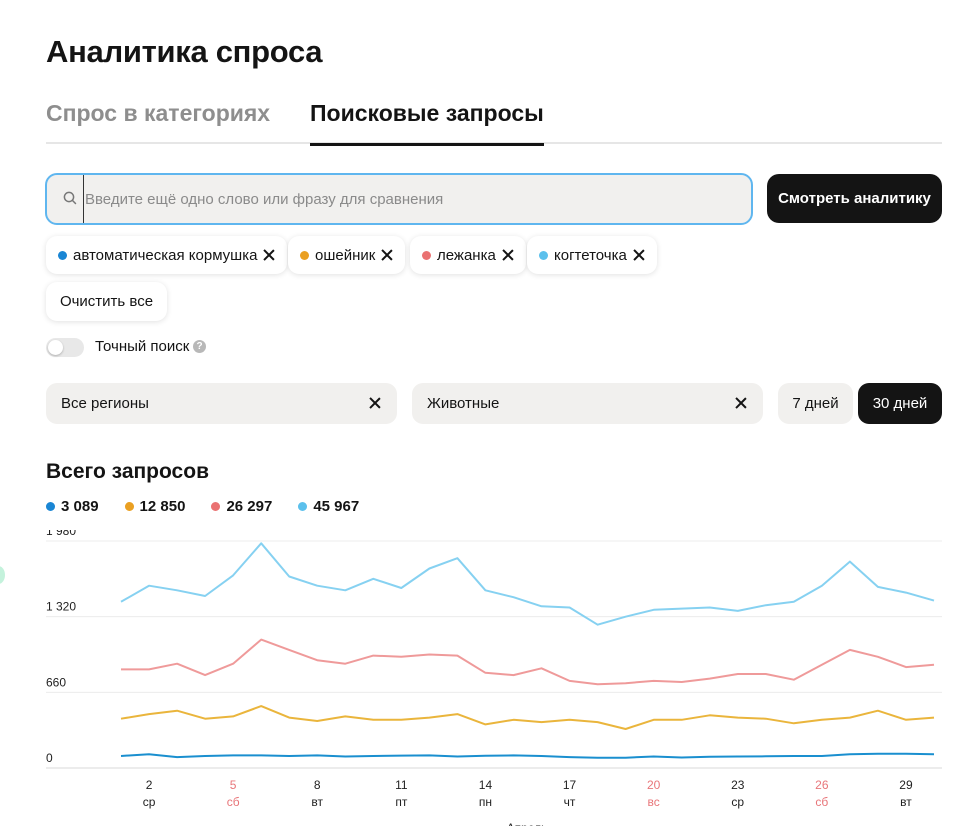 This screenshot has width=972, height=826. Describe the element at coordinates (106, 301) in the screenshot. I see `clear-all-button: Очистить все` at that location.